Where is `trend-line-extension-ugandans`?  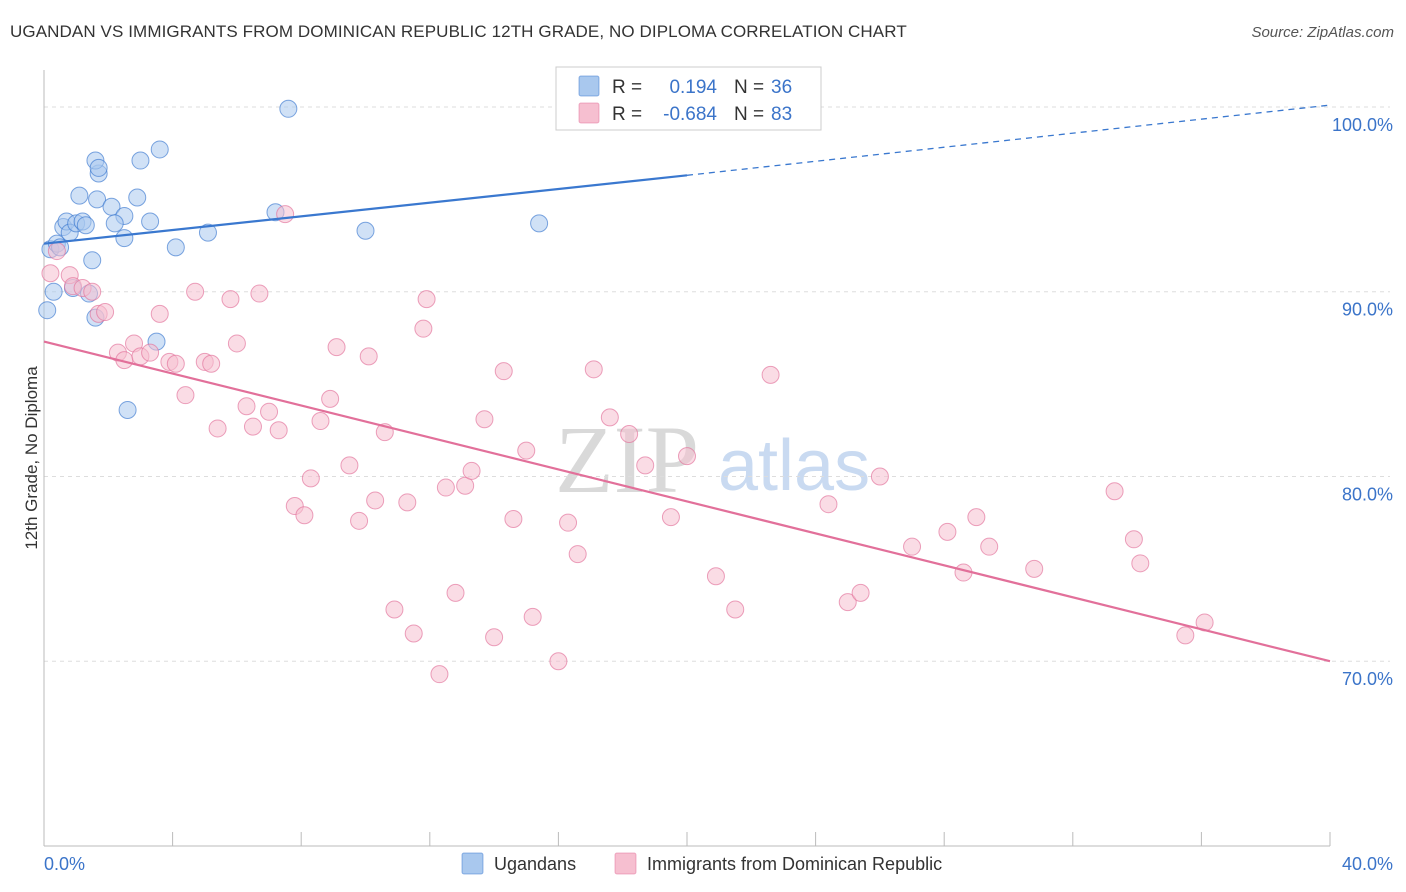
trend-line-extension-ugandans is located at coordinates (1008, 140).